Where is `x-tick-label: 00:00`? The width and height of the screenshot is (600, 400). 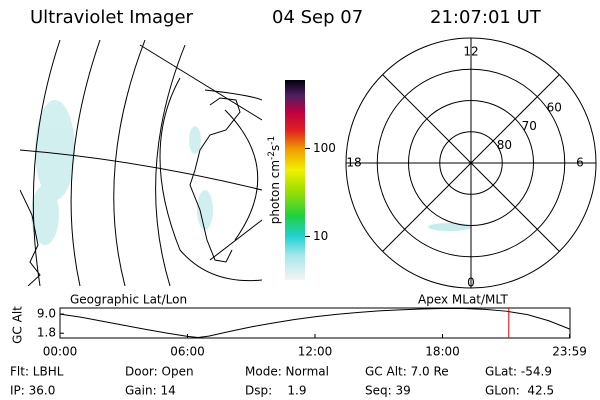
x-tick-label: 00:00 is located at coordinates (60, 352).